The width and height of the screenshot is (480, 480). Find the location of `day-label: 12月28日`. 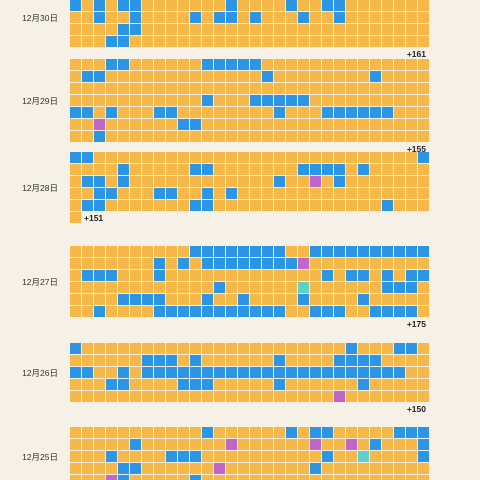

day-label: 12月28日 is located at coordinates (40, 188).